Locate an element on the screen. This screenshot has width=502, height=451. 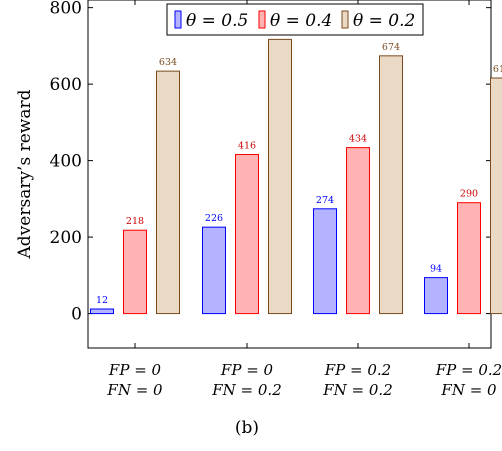
legend-box is located at coordinates (295, 19).